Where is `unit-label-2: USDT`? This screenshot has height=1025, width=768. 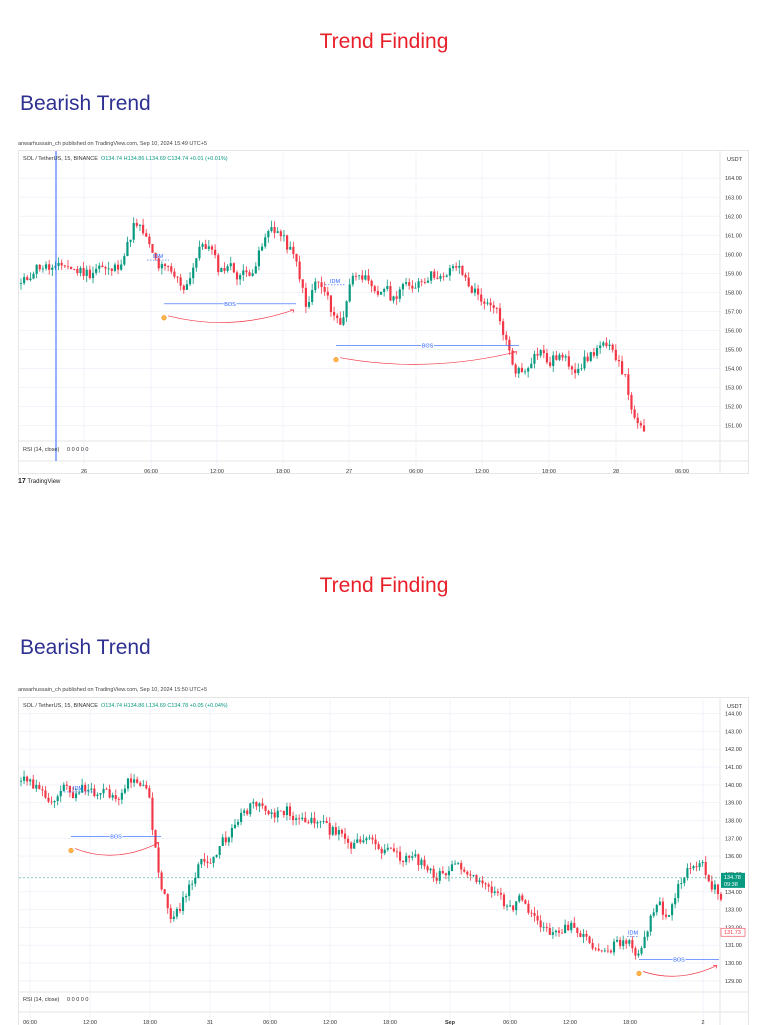 unit-label-2: USDT is located at coordinates (734, 707).